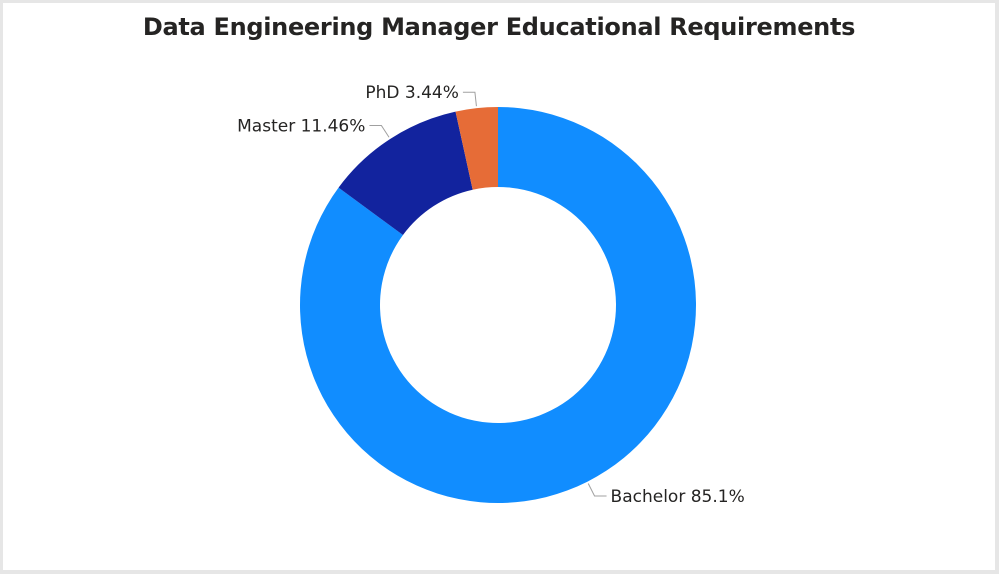  Describe the element at coordinates (379, 131) in the screenshot. I see `leader-line-master` at that location.